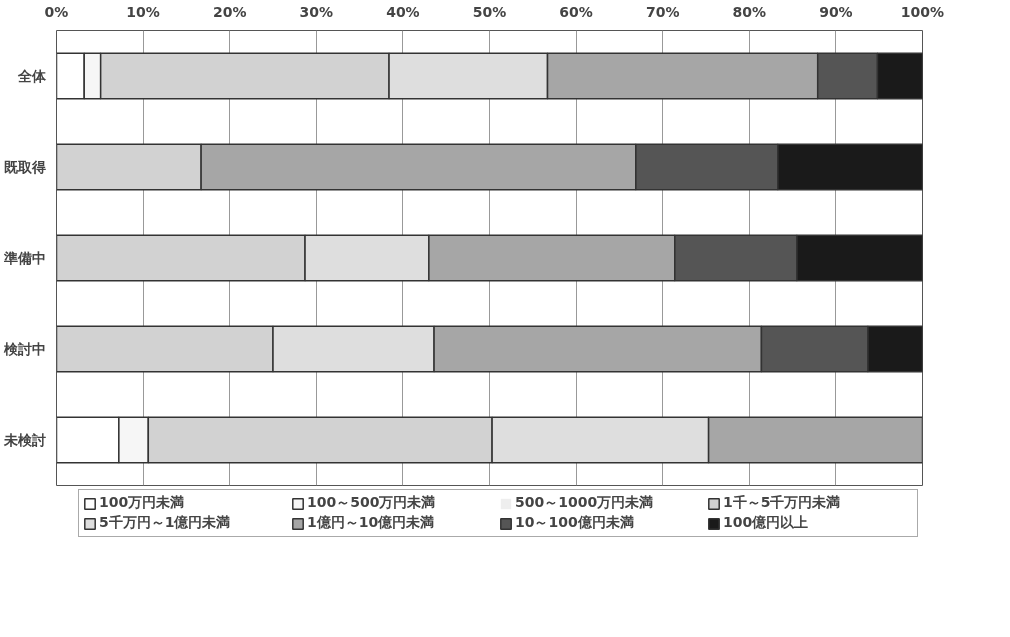 Image resolution: width=1010 pixels, height=637 pixels. What do you see at coordinates (24, 440) in the screenshot?
I see `y-tick-label: 未検討` at bounding box center [24, 440].